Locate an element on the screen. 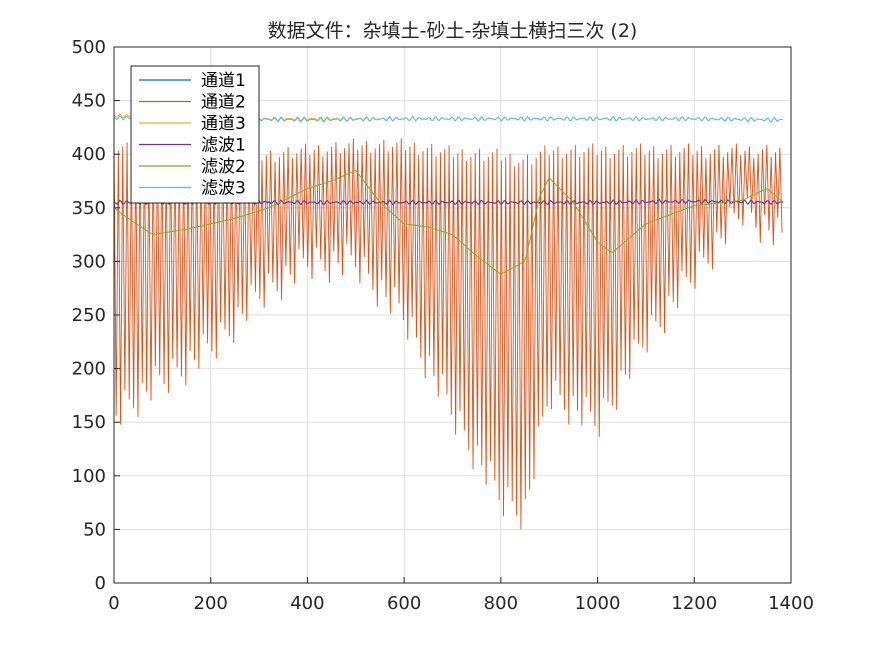 The image size is (875, 656). x-tick-label: 200 is located at coordinates (211, 603).